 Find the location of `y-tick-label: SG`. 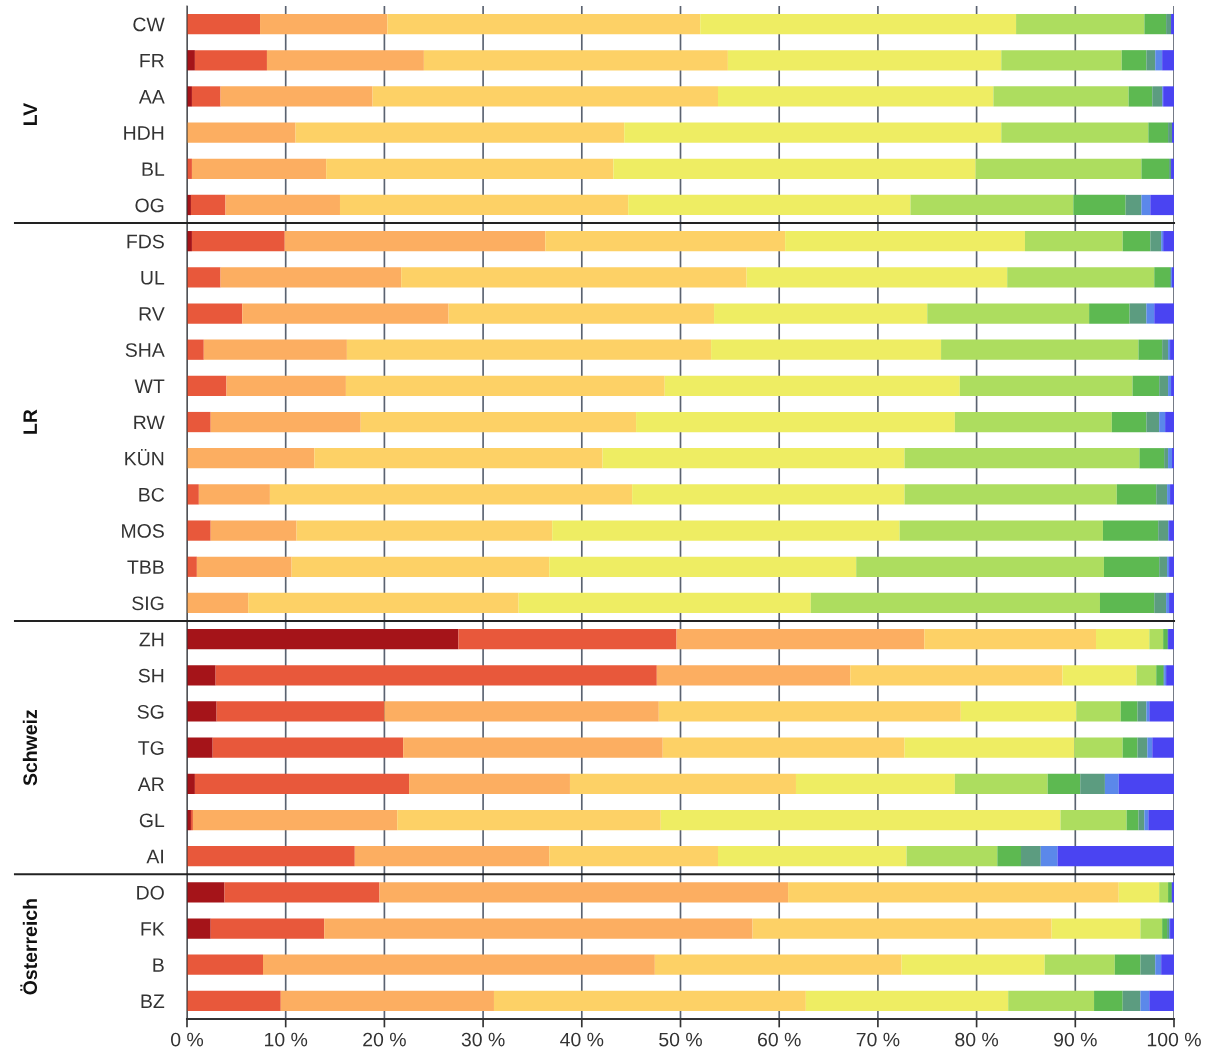

y-tick-label: SG is located at coordinates (150, 711).